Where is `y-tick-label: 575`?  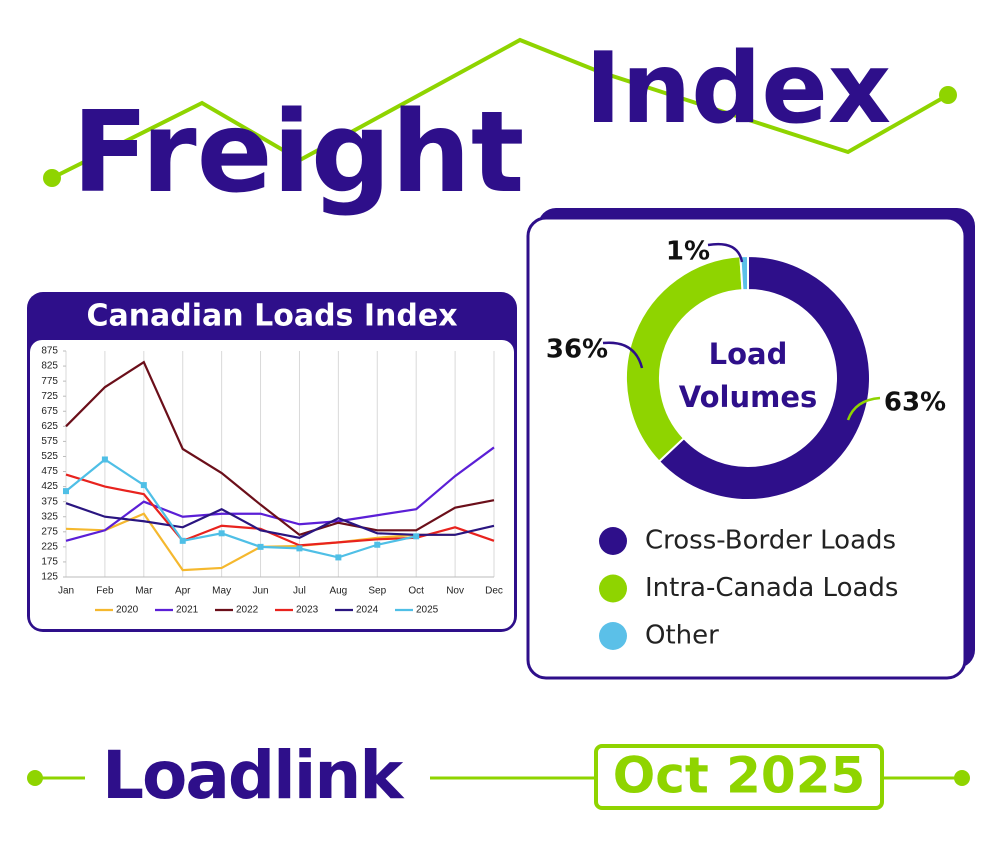
y-tick-label: 575 is located at coordinates (49, 441).